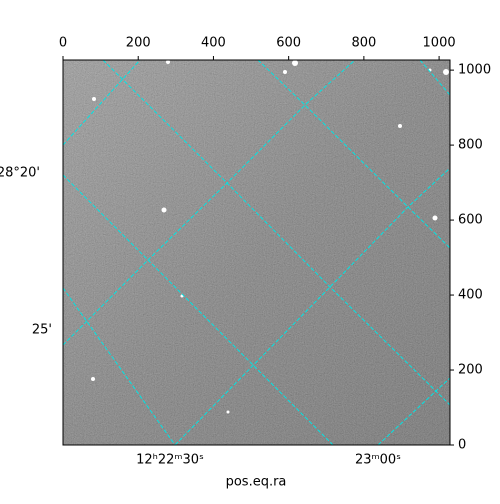  Describe the element at coordinates (378, 460) in the screenshot. I see `ra-label: 23ᵐ00ˢ` at that location.